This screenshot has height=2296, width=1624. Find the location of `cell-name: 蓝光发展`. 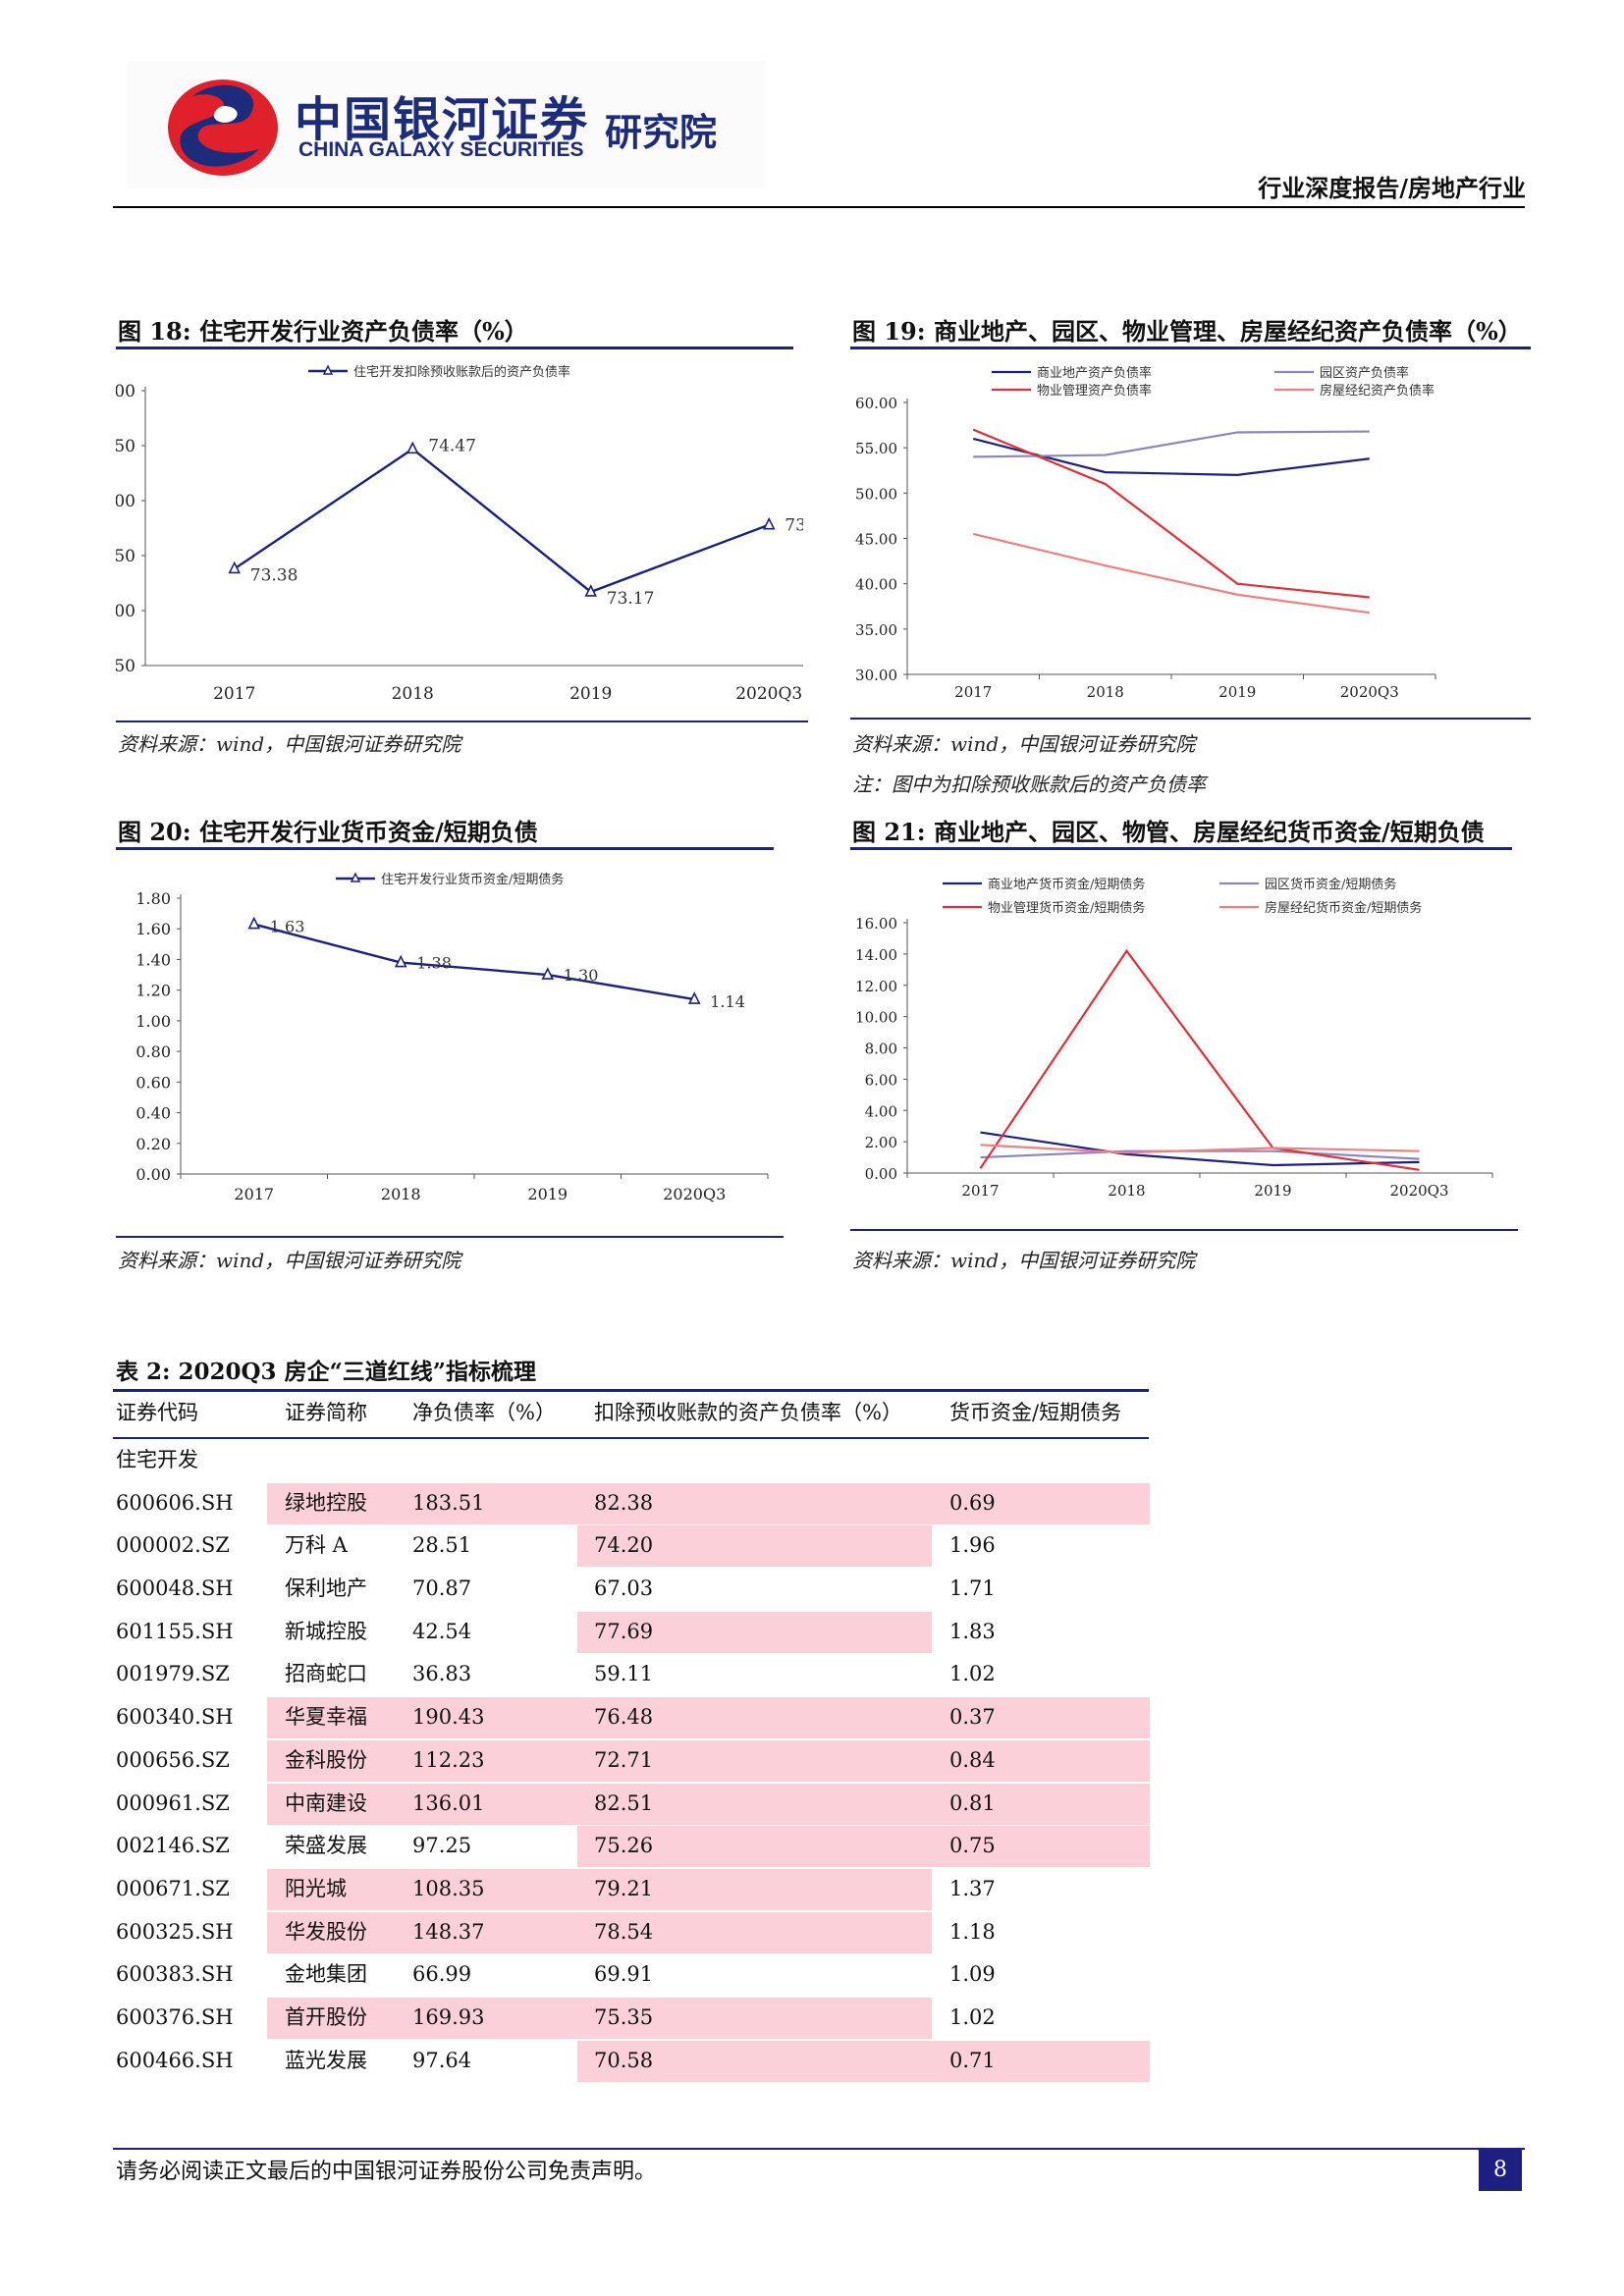

cell-name: 蓝光发展 is located at coordinates (326, 2060).